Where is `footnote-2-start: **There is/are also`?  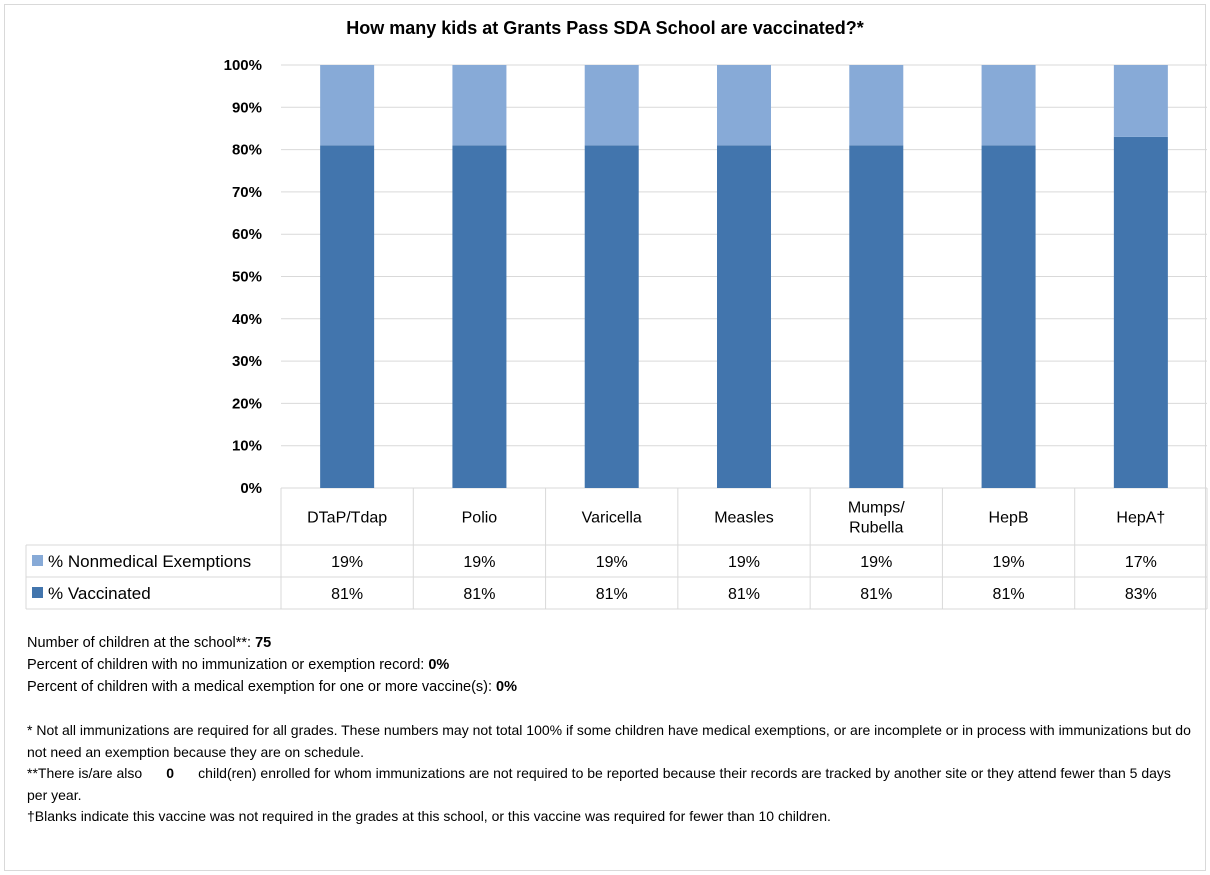
footnote-2-start: **There is/are also is located at coordinates (85, 773).